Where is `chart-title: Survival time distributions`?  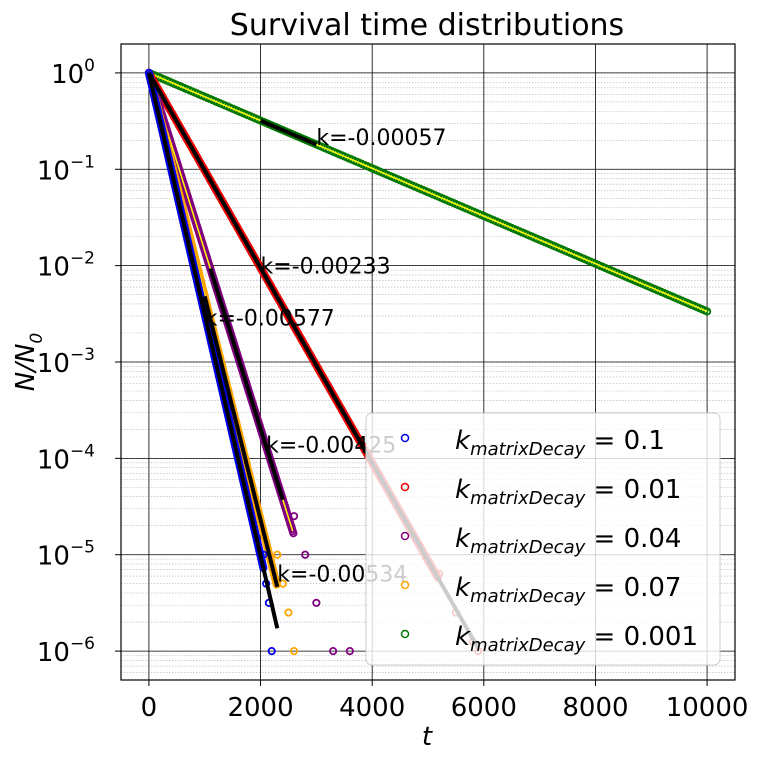
chart-title: Survival time distributions is located at coordinates (427, 25).